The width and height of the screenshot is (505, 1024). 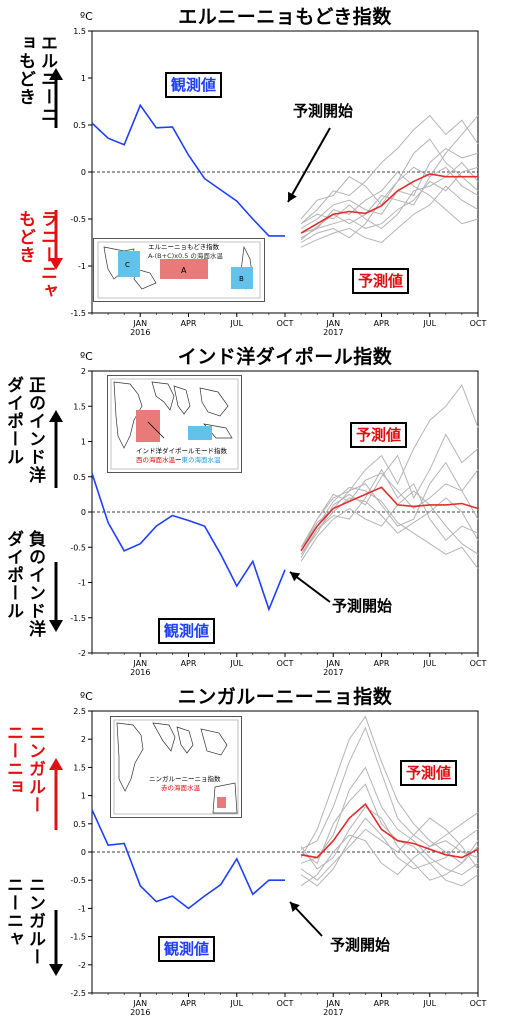 I want to click on y-tick-label: 2, so click(x=83, y=739).